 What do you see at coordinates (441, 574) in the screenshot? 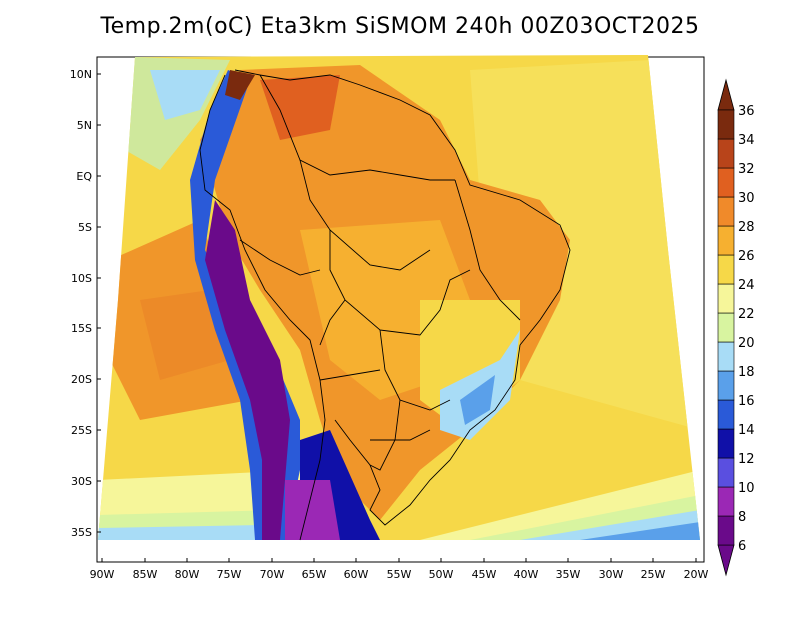
I see `lon-tick-label: 50W` at bounding box center [441, 574].